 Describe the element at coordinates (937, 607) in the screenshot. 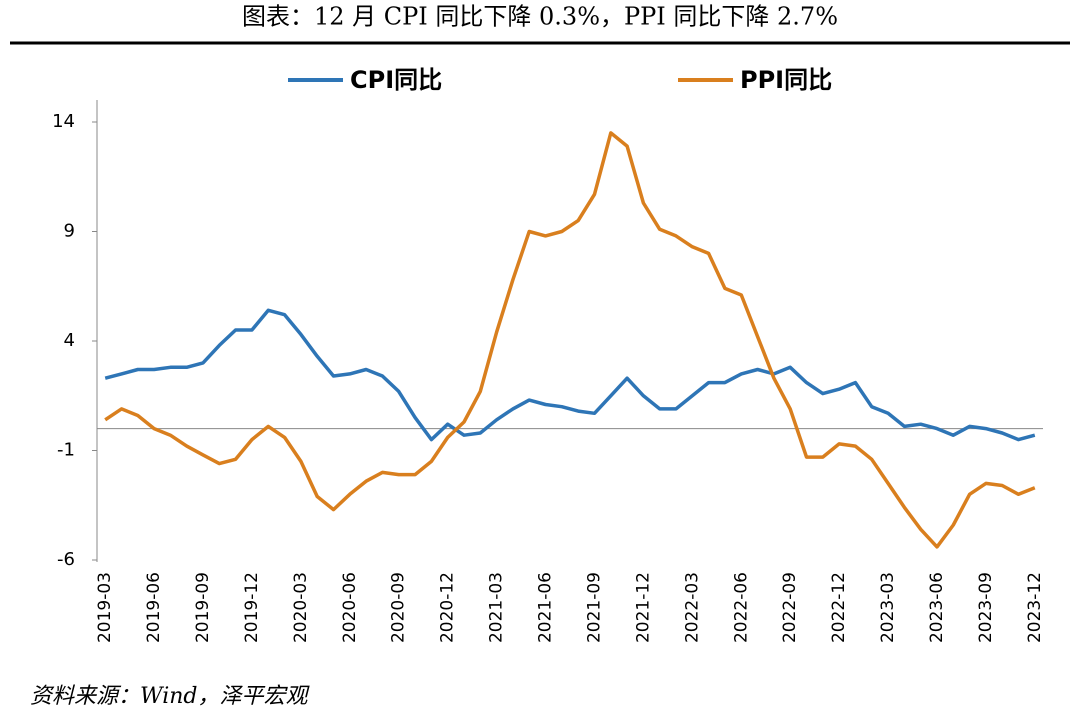

I see `x-tick-label: 2023-06` at that location.